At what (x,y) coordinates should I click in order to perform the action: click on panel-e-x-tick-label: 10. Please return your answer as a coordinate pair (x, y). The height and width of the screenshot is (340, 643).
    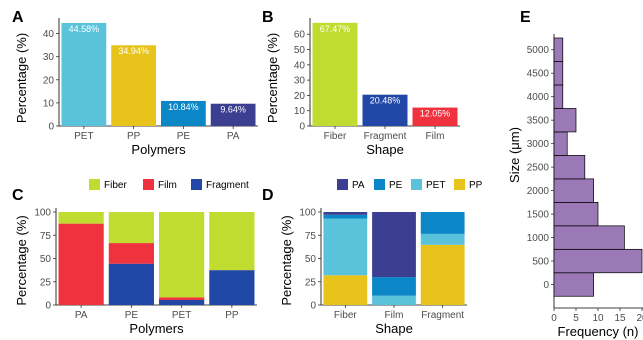
    Looking at the image, I should click on (598, 318).